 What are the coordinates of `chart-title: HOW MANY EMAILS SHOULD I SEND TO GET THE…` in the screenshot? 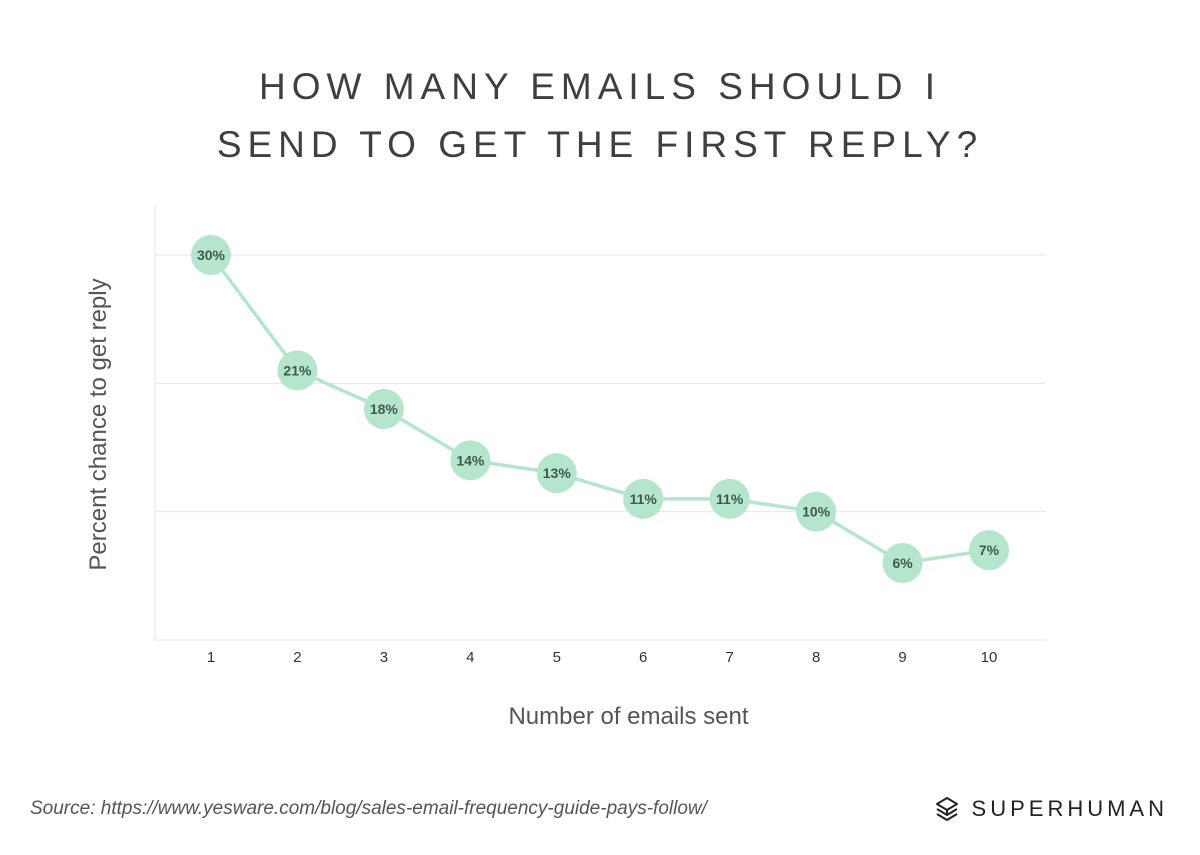 It's located at (600, 116).